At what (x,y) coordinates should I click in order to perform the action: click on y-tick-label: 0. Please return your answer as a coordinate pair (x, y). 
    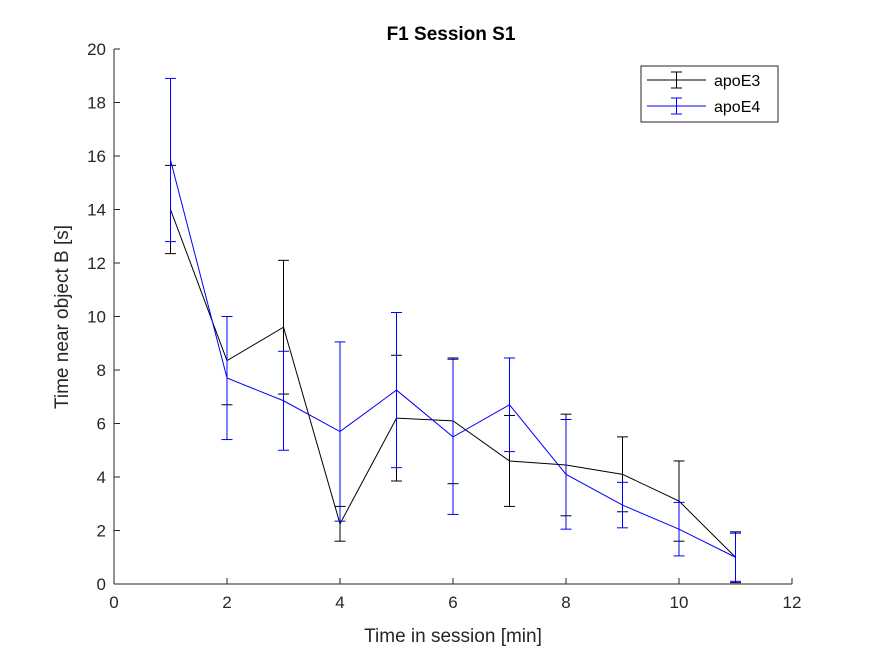
    Looking at the image, I should click on (101, 584).